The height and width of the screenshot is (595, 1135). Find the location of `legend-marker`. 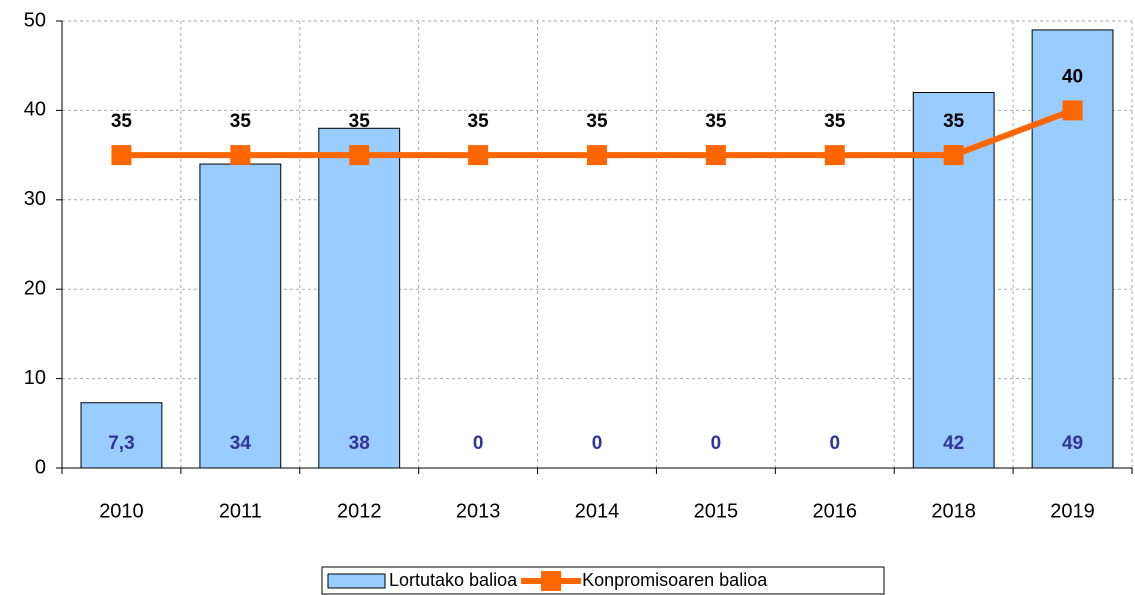

legend-marker is located at coordinates (551, 581).